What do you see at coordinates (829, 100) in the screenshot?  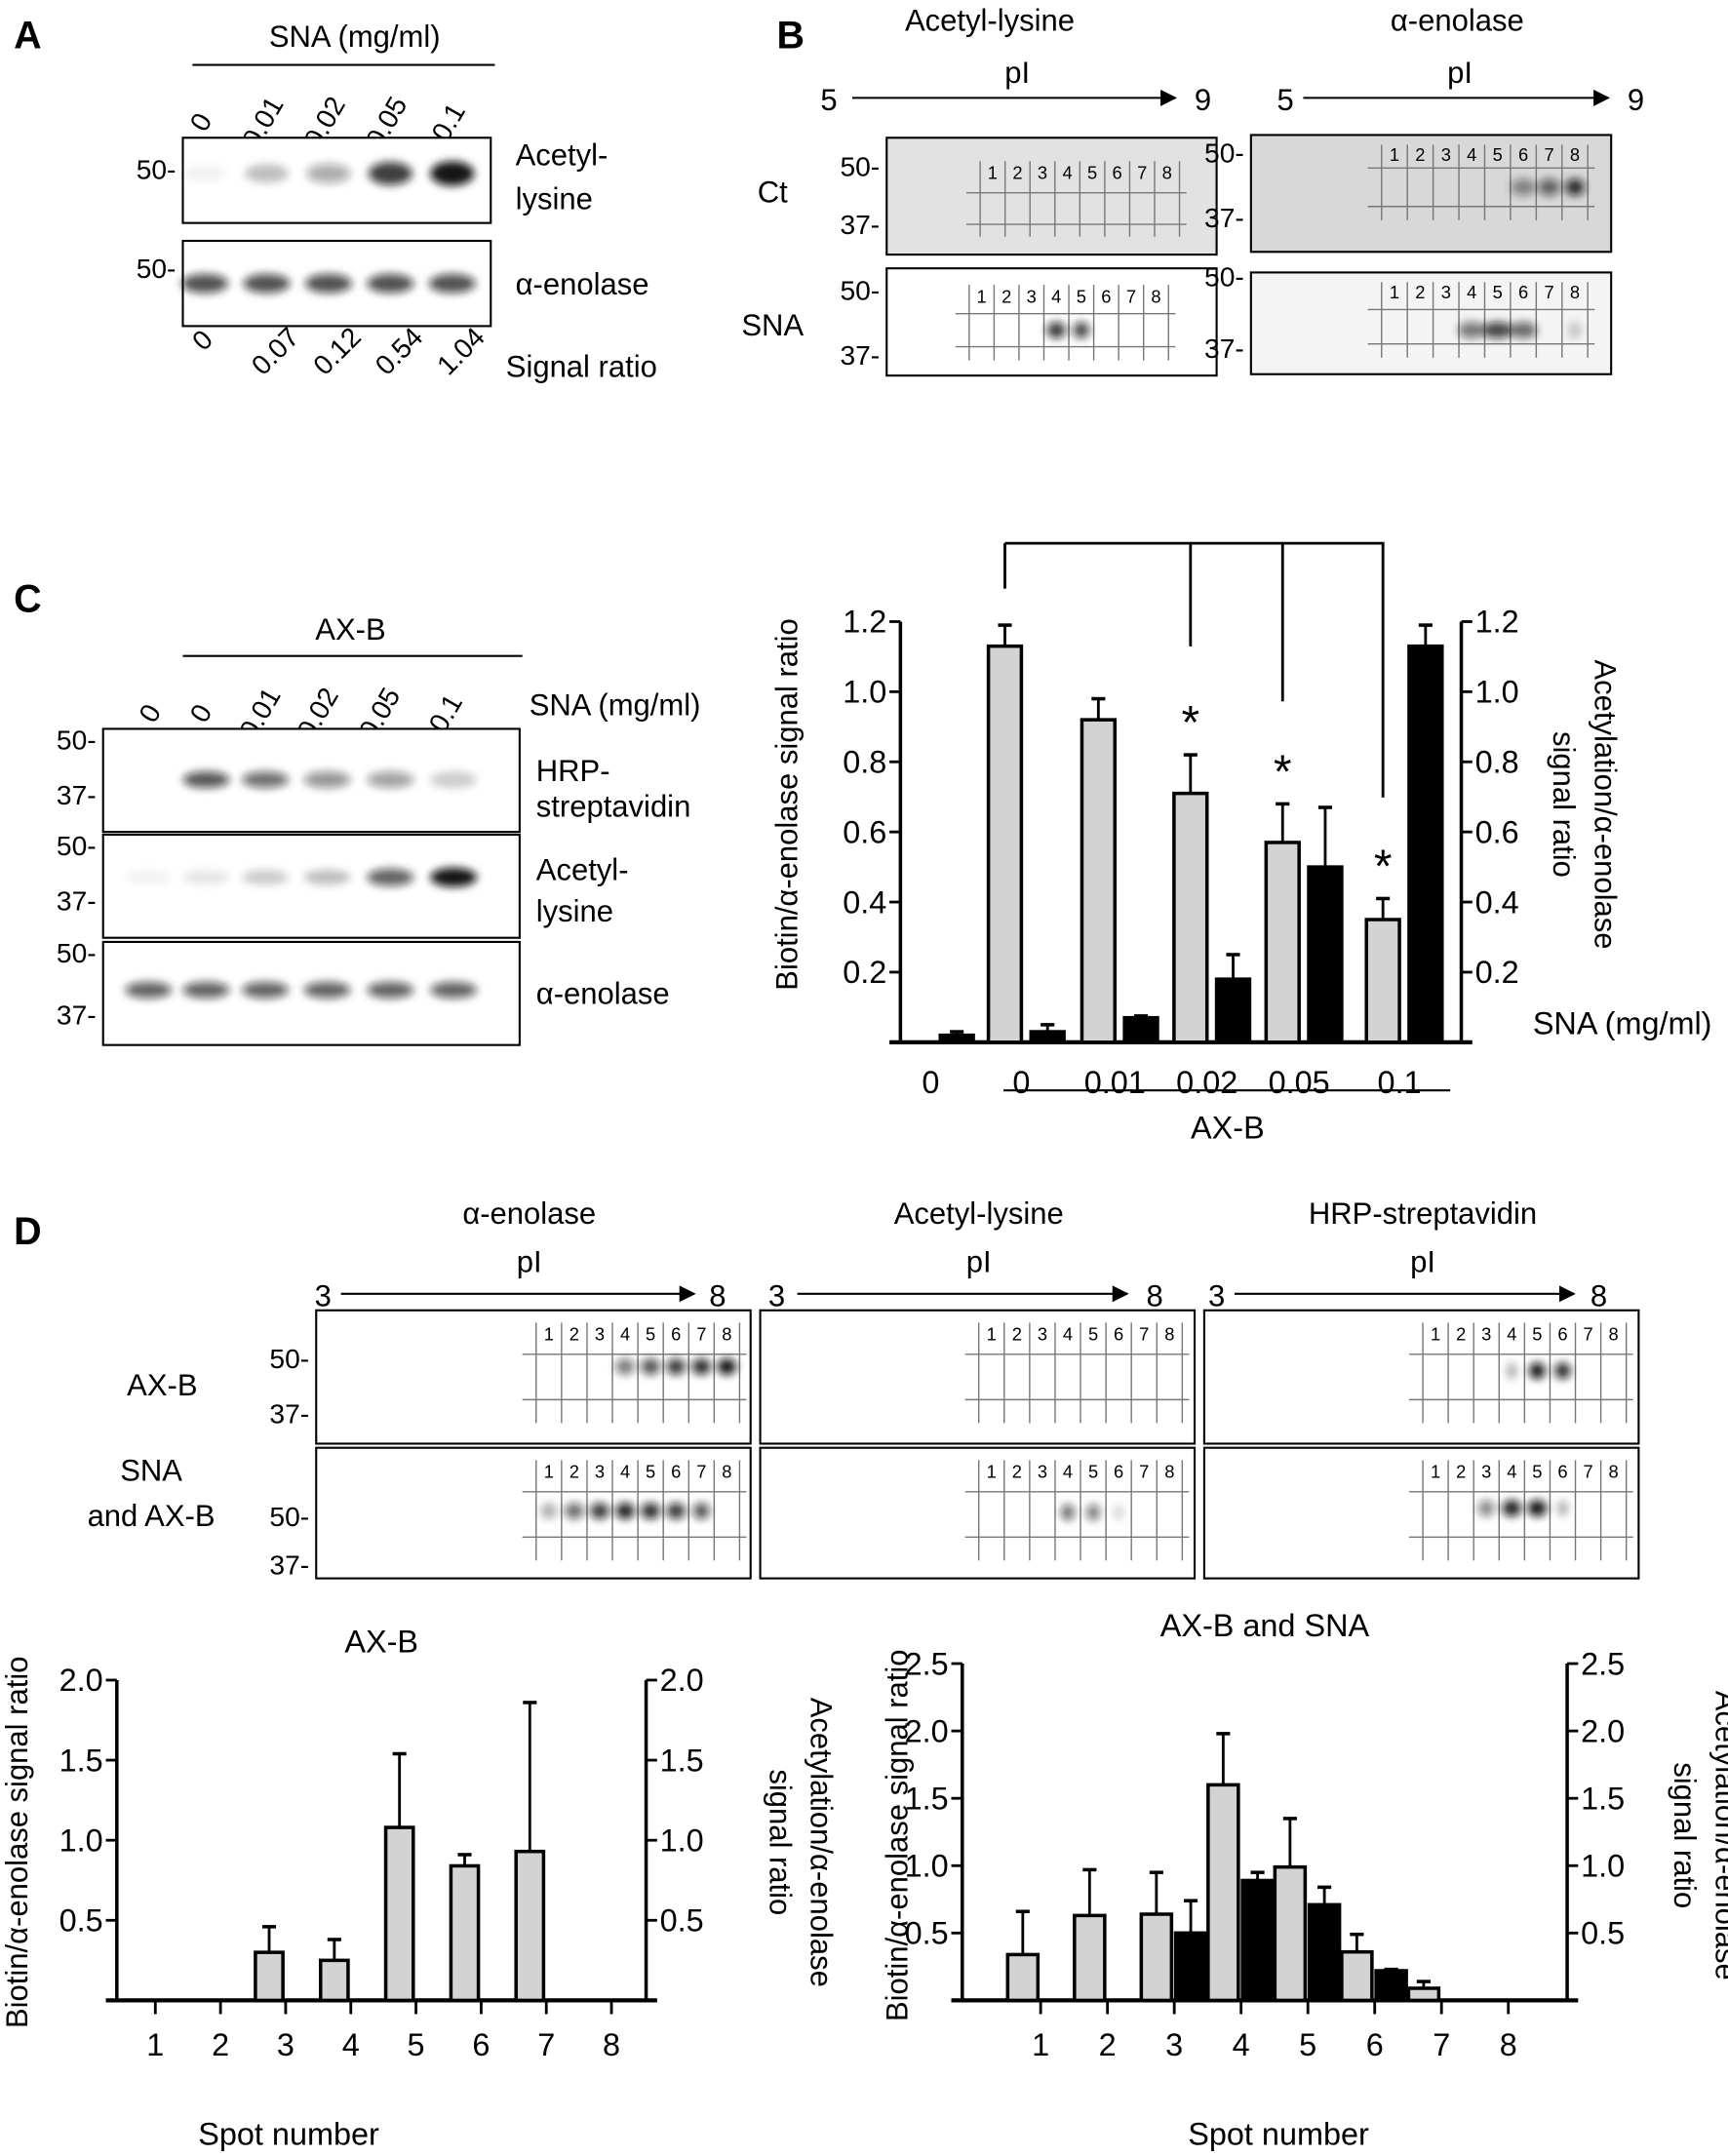 I see `pi-start: 5` at bounding box center [829, 100].